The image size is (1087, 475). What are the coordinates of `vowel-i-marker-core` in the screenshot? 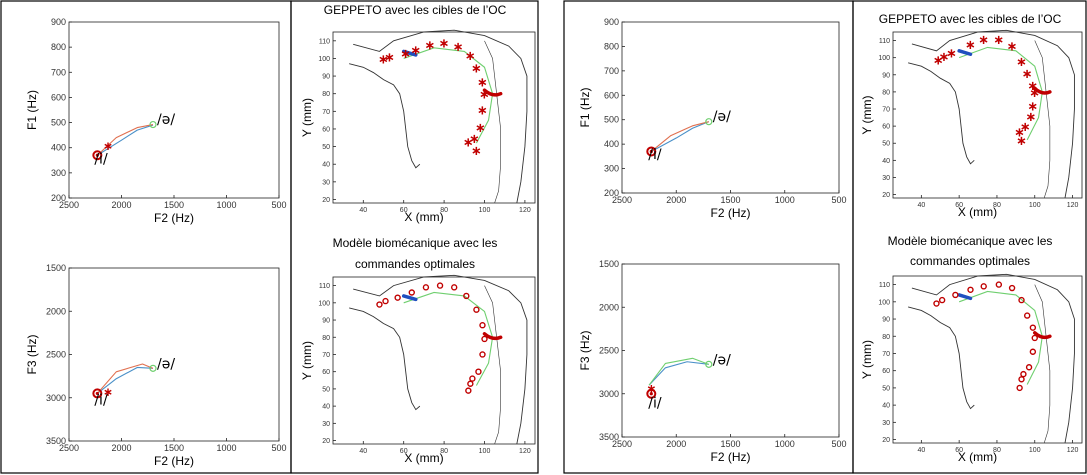 It's located at (651, 394).